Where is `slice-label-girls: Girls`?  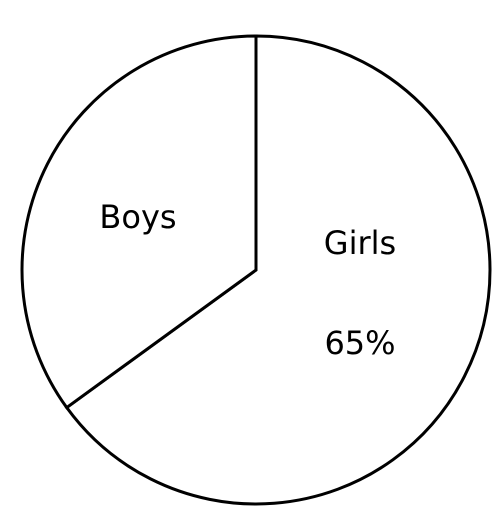 slice-label-girls: Girls is located at coordinates (360, 243).